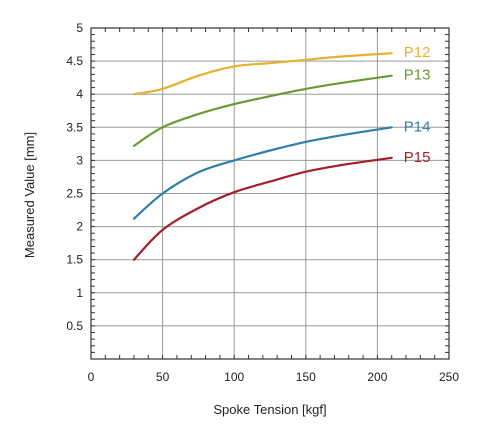 This screenshot has width=480, height=431. Describe the element at coordinates (234, 377) in the screenshot. I see `x-tick-label: 100` at that location.